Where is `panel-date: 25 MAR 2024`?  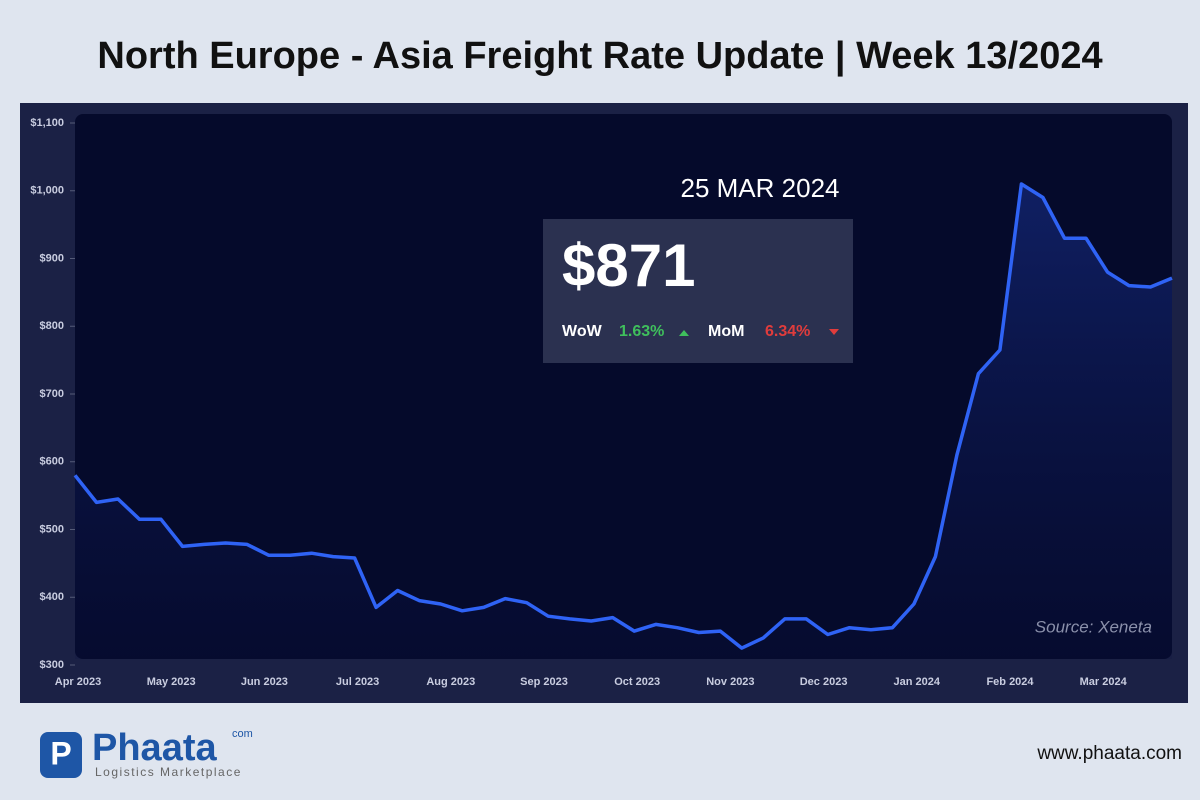
panel-date: 25 MAR 2024 is located at coordinates (760, 188).